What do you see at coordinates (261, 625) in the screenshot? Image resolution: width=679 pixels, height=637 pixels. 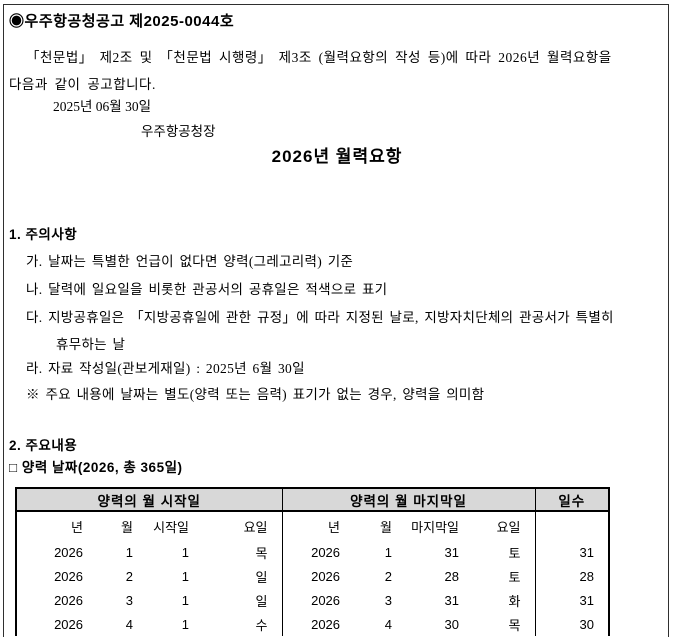 I see `cell-weekday-start: 수` at bounding box center [261, 625].